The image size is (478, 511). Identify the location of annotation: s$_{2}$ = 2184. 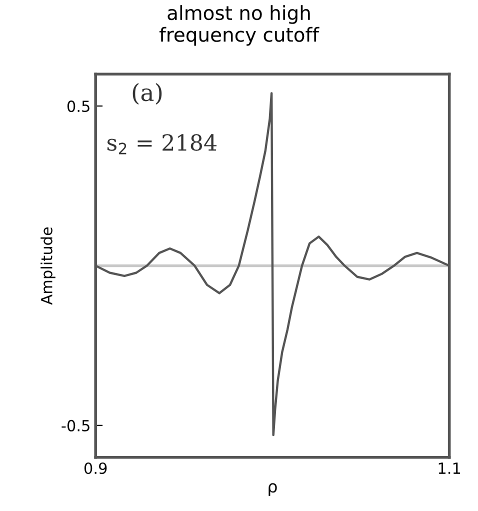
(162, 144).